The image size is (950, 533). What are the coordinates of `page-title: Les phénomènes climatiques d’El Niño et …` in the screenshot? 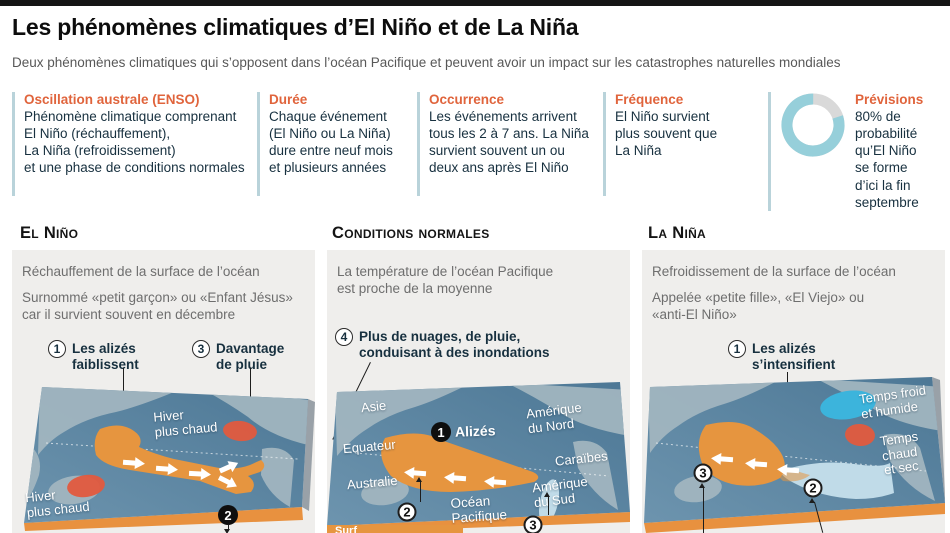 It's located at (295, 27).